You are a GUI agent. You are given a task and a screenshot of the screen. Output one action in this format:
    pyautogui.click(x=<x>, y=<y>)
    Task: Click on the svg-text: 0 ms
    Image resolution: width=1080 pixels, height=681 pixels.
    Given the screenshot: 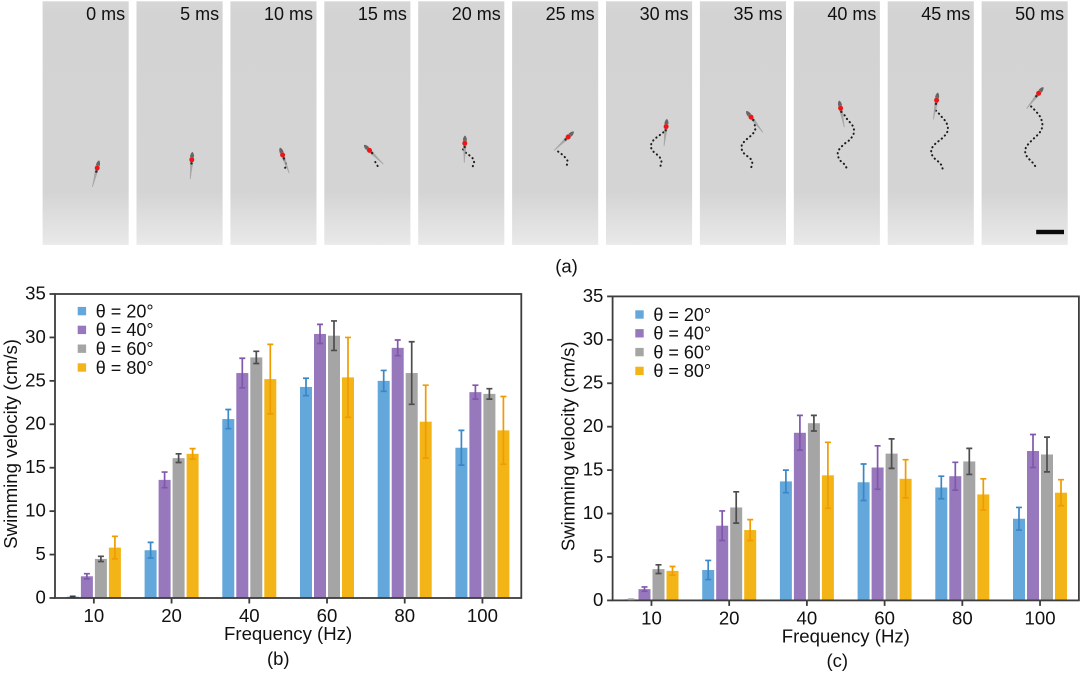 What is the action you would take?
    pyautogui.click(x=105, y=14)
    